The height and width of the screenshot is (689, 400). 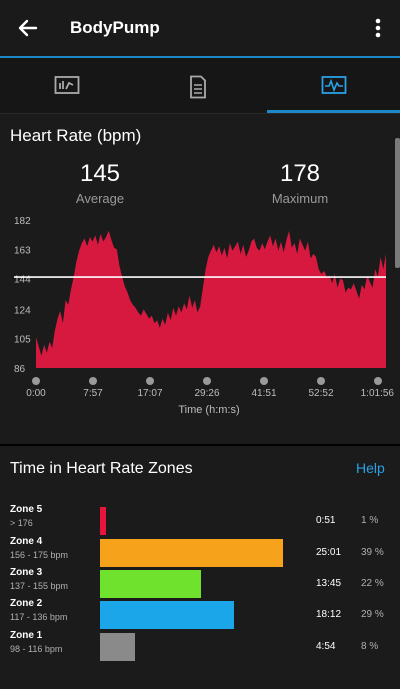 What do you see at coordinates (100, 174) in the screenshot?
I see `average-value: 145` at bounding box center [100, 174].